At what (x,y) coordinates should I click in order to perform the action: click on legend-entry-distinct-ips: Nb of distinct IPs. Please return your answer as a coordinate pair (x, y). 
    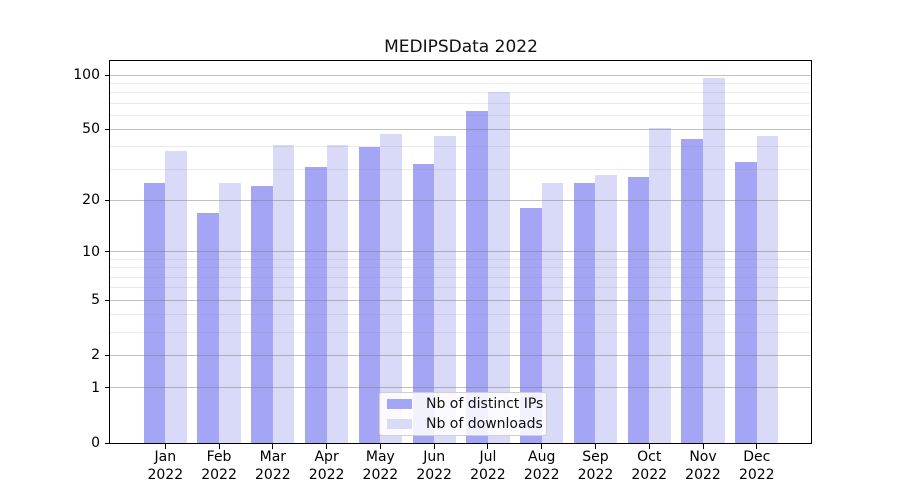
    Looking at the image, I should click on (463, 404).